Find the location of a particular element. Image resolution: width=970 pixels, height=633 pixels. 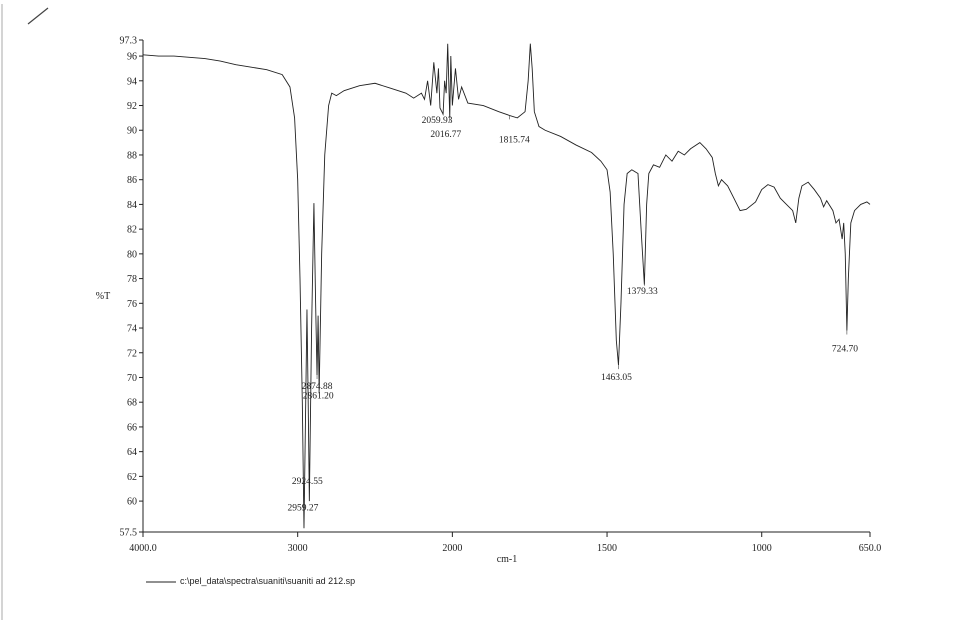

y-tick-label: 88 is located at coordinates (132, 155).